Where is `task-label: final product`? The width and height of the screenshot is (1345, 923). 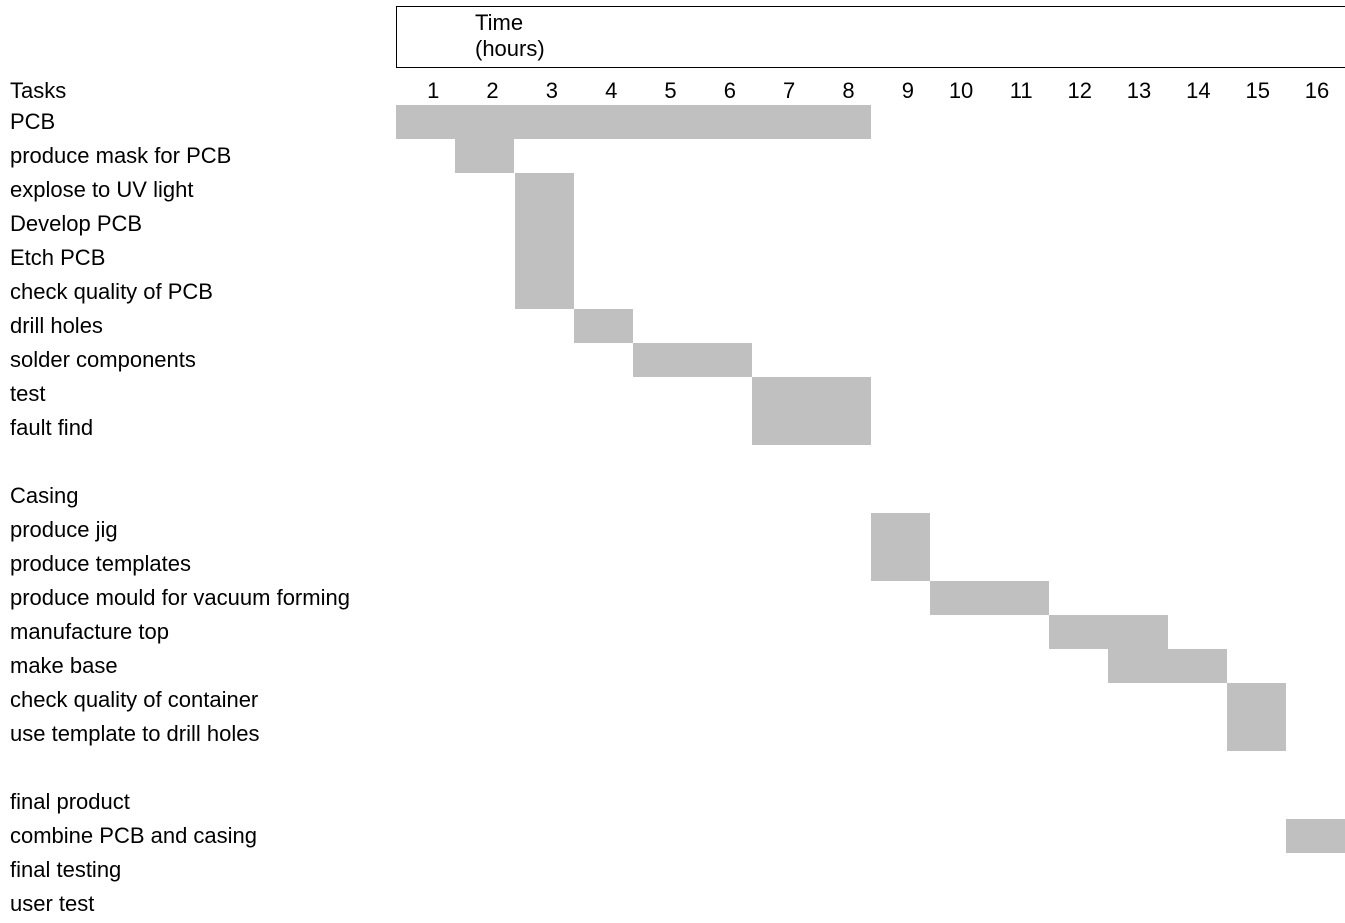
task-label: final product is located at coordinates (70, 801).